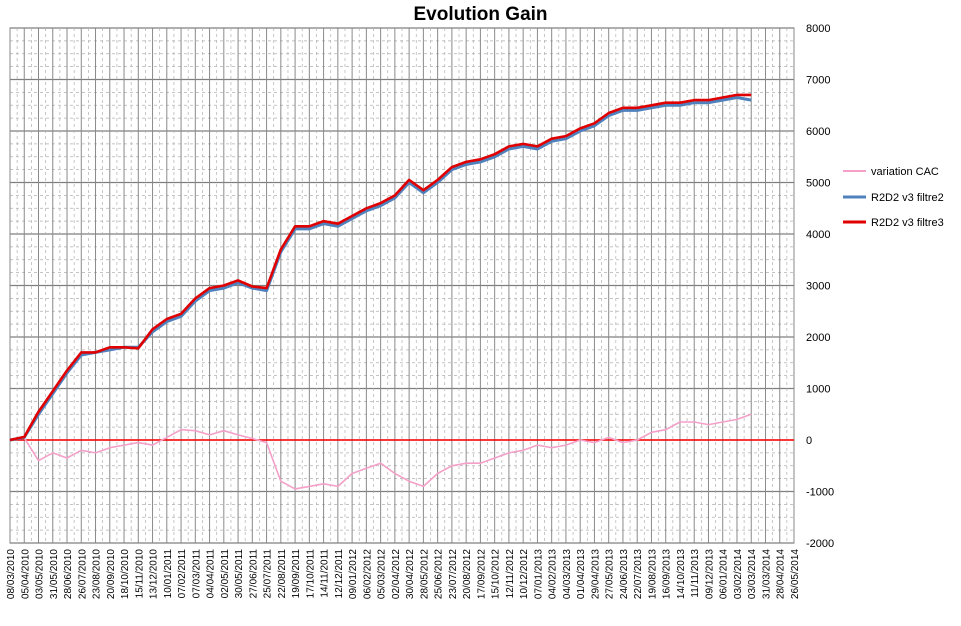 This screenshot has height=626, width=961. Describe the element at coordinates (11, 574) in the screenshot. I see `x-tick-label: 08/03/2010` at that location.